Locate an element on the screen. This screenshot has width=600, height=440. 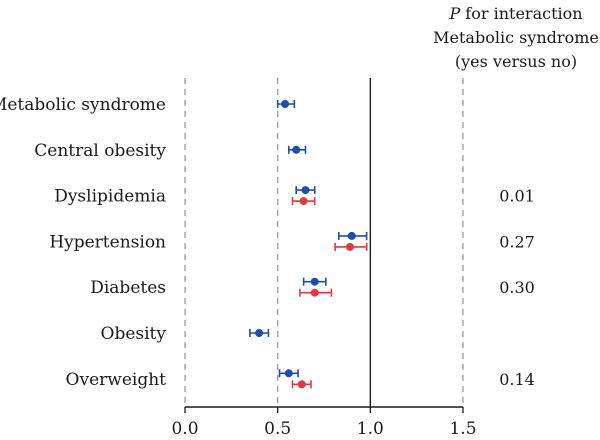
row-label: Diabetes is located at coordinates (128, 288).